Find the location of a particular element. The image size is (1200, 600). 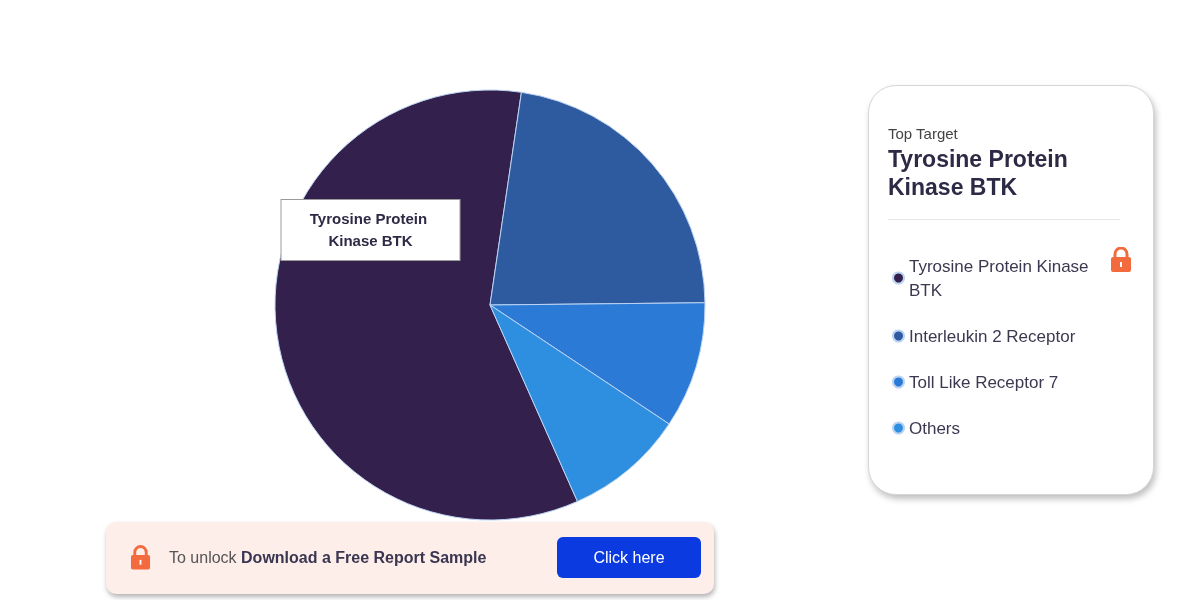

data-label: Tyrosine Protein Kinase BTK is located at coordinates (370, 230).